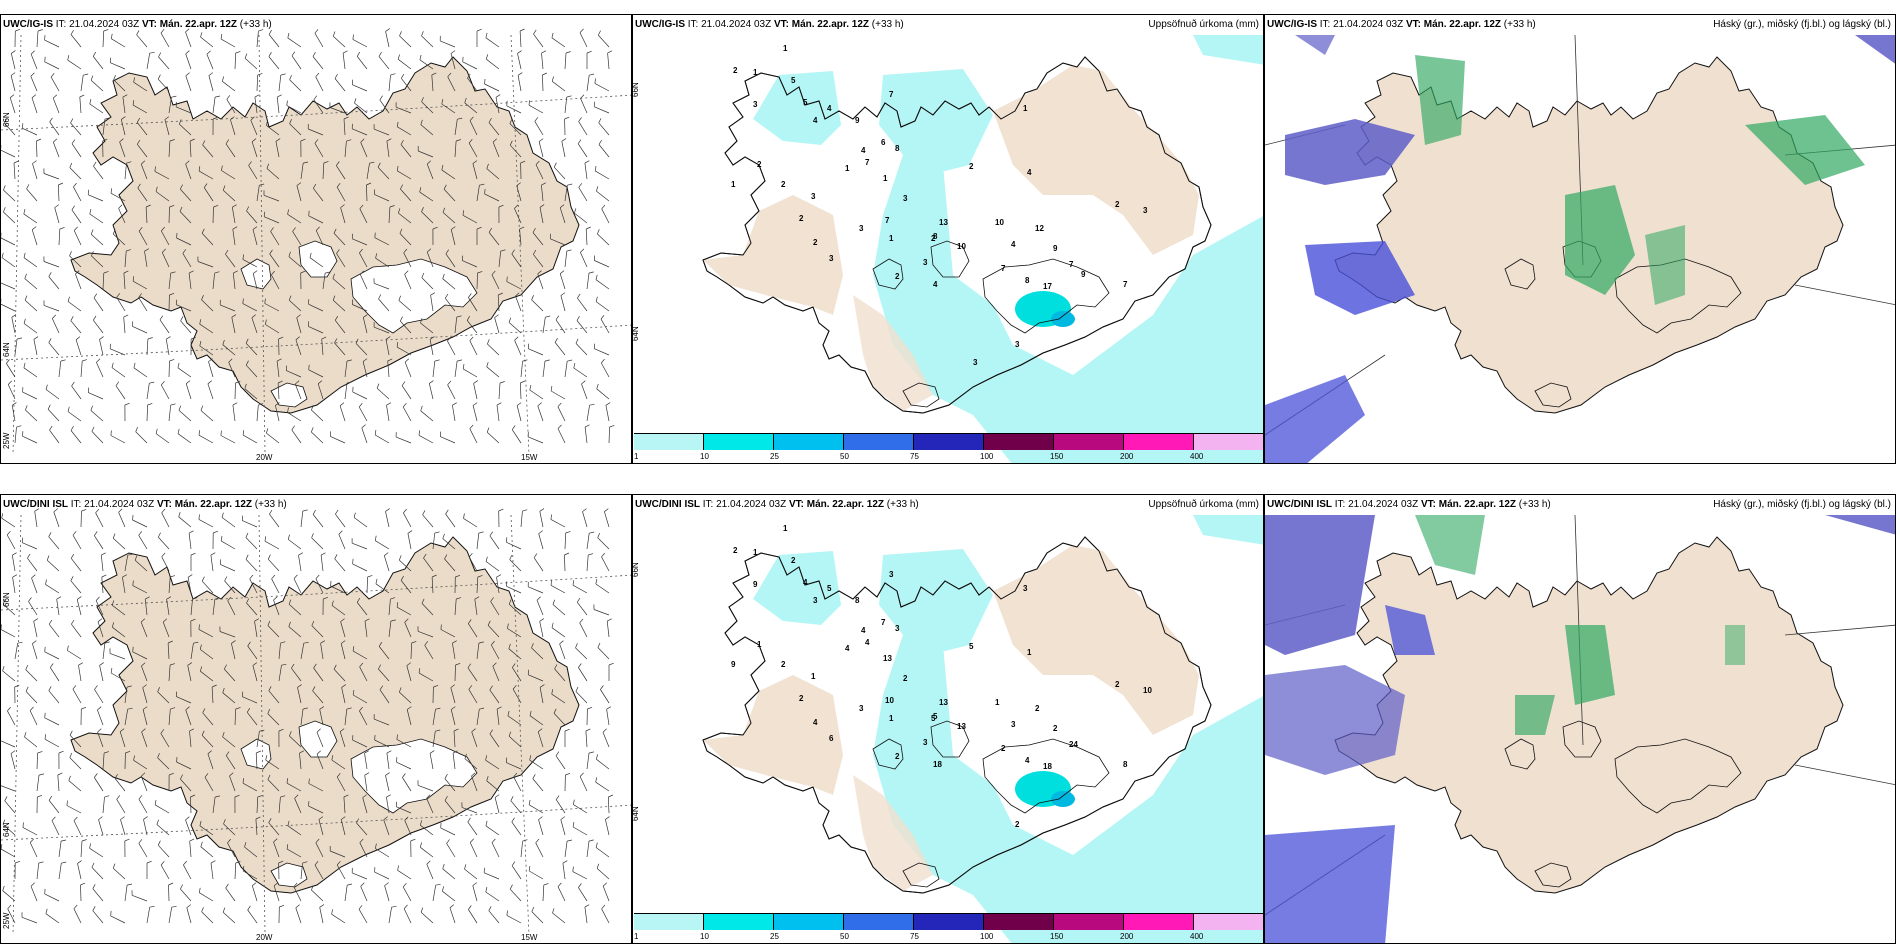  What do you see at coordinates (847, 648) in the screenshot?
I see `precip-value: 4` at bounding box center [847, 648].